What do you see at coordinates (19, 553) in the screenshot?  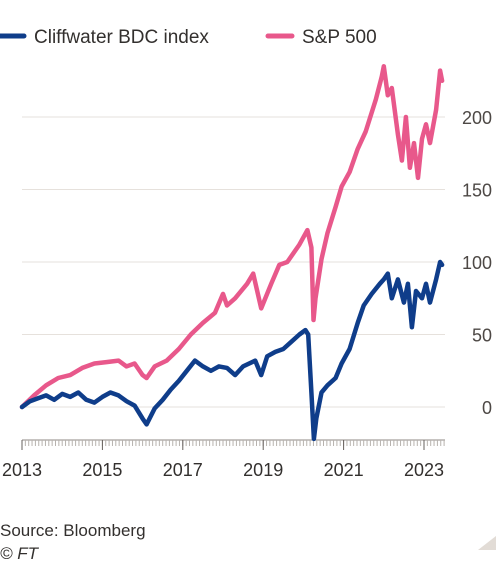 I see `copyright-note: © FT` at bounding box center [19, 553].